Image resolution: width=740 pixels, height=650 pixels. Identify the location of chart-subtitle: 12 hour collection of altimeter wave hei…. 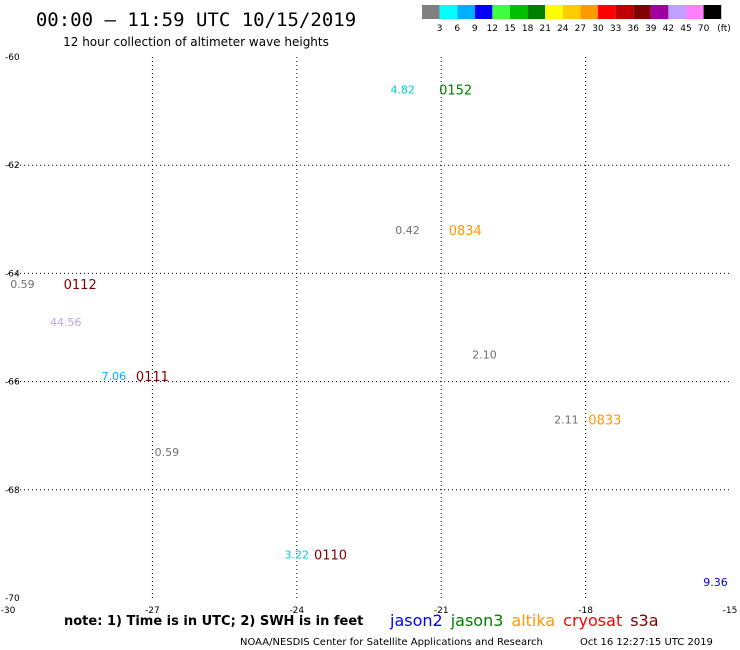
(196, 42).